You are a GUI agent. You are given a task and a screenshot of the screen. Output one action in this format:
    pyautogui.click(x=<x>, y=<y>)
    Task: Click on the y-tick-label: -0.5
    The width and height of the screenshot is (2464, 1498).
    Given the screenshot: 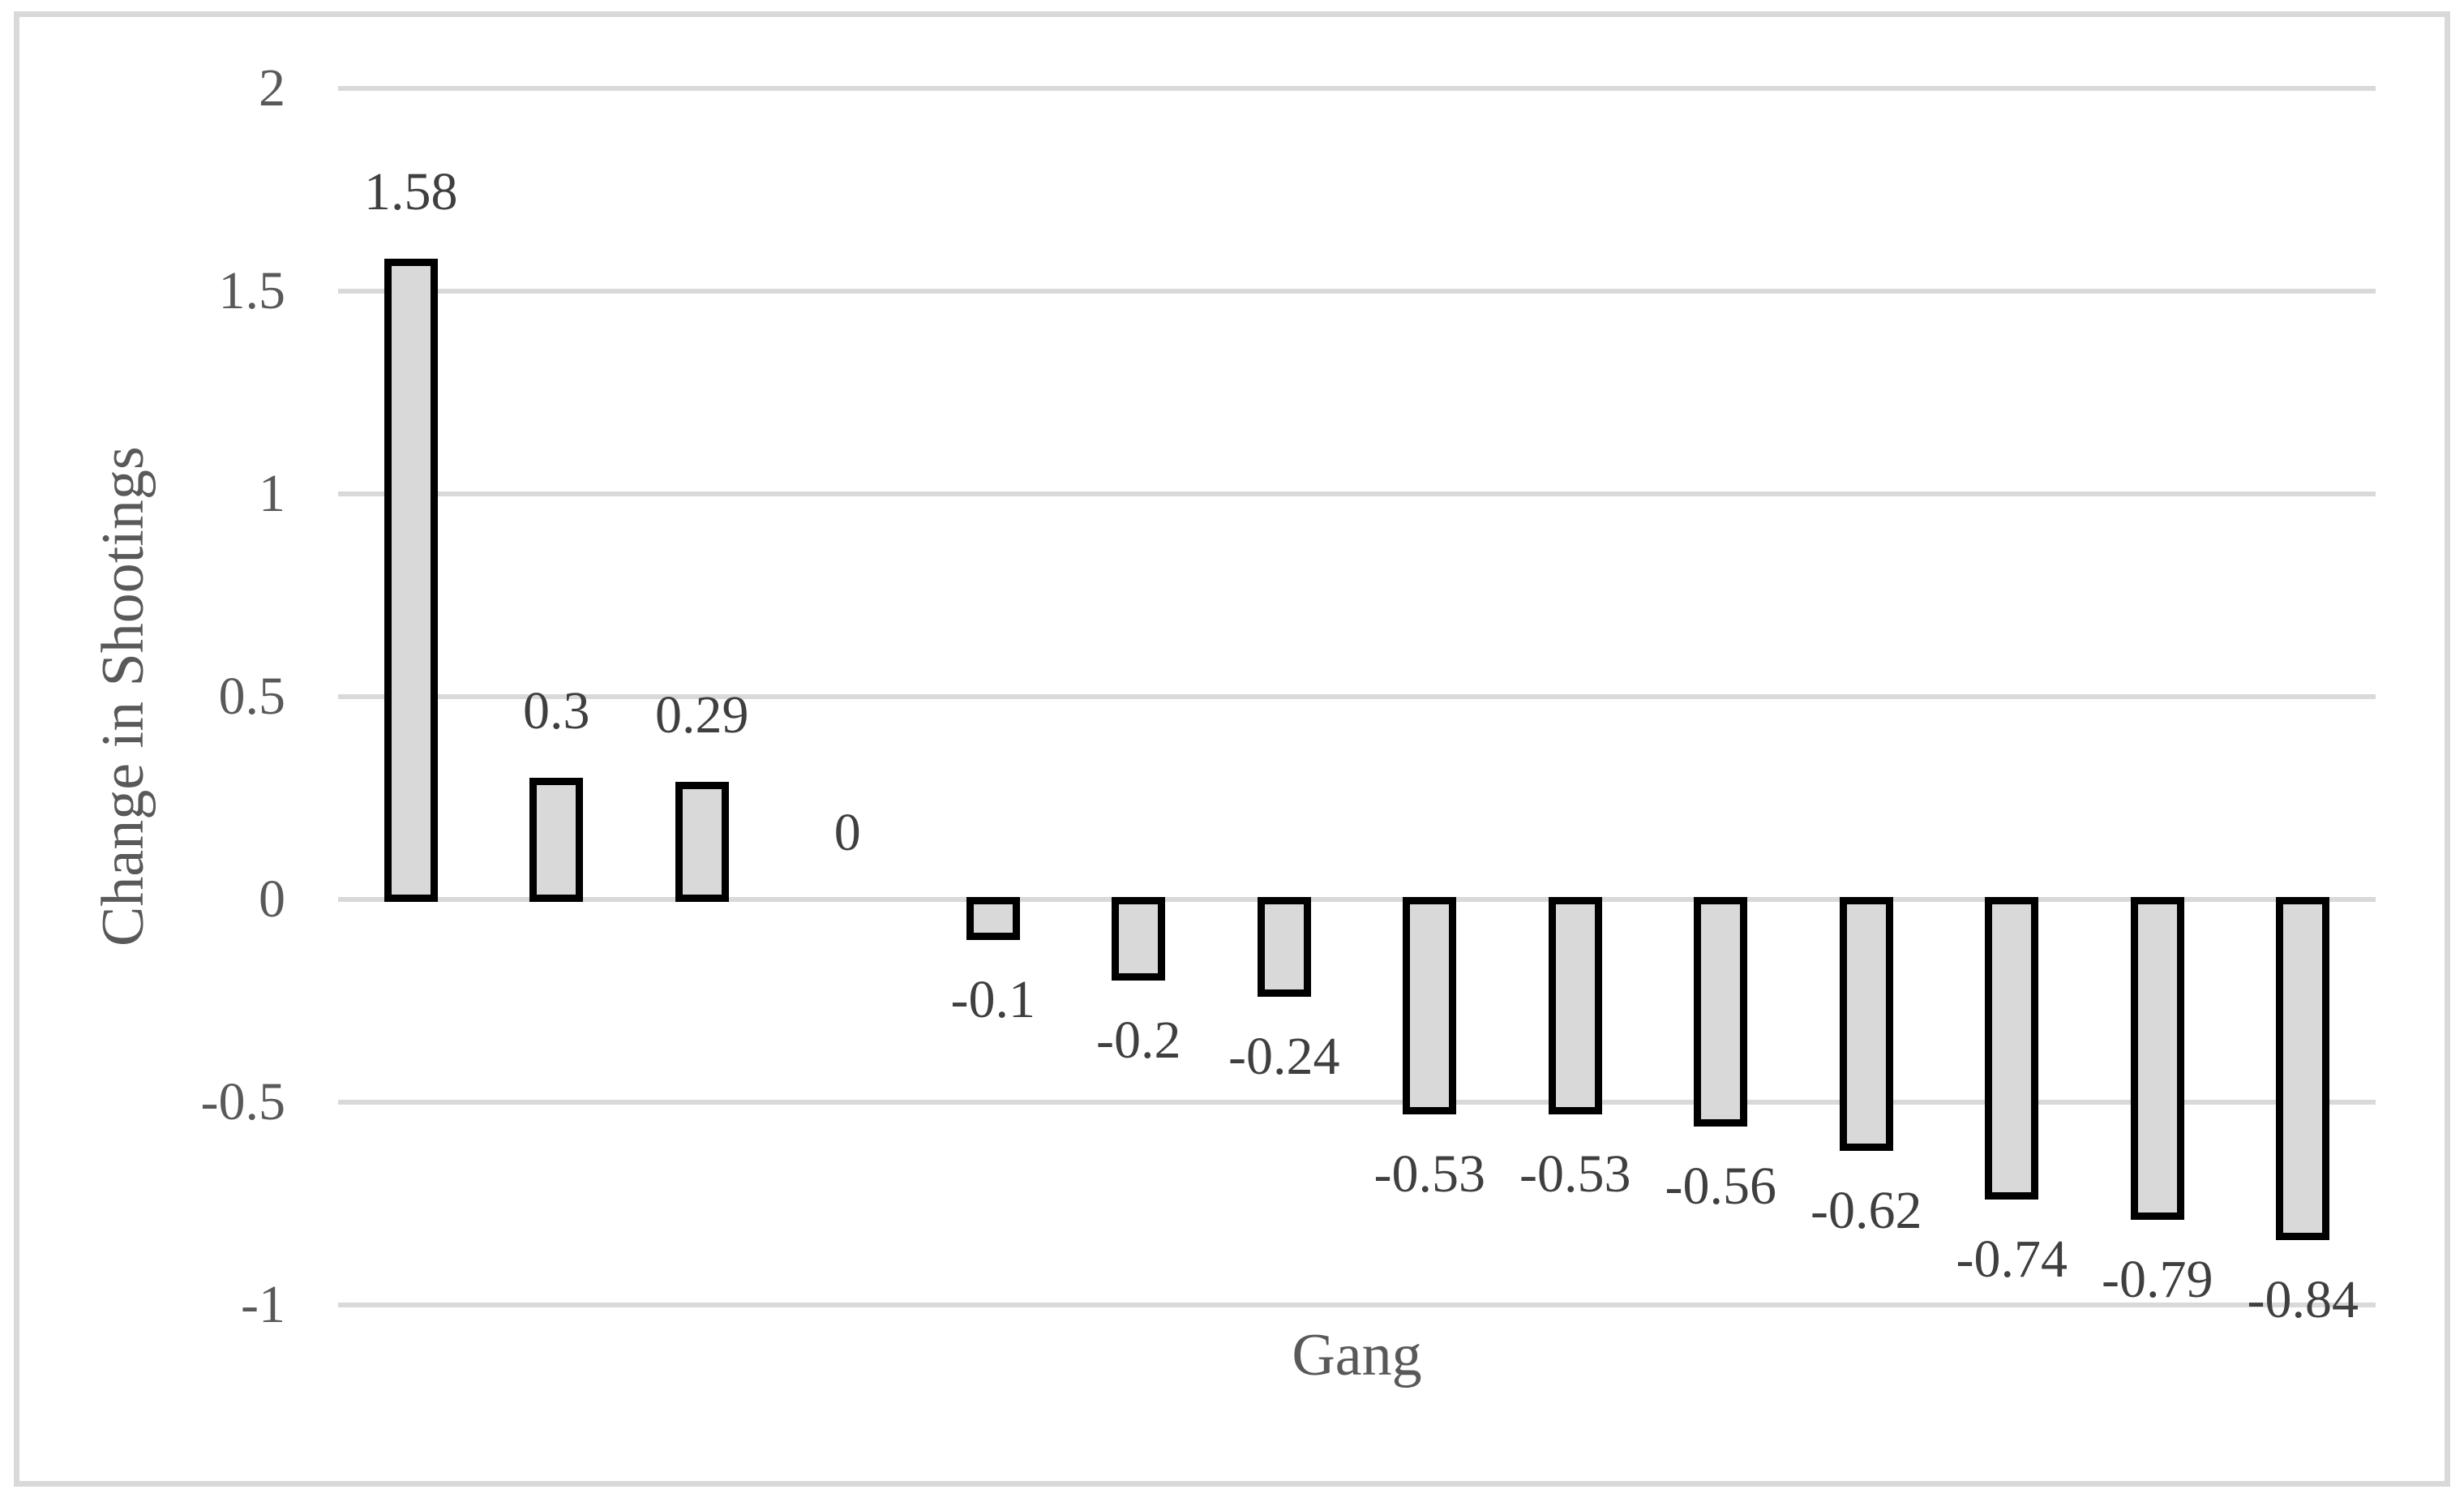 What is the action you would take?
    pyautogui.click(x=242, y=1101)
    